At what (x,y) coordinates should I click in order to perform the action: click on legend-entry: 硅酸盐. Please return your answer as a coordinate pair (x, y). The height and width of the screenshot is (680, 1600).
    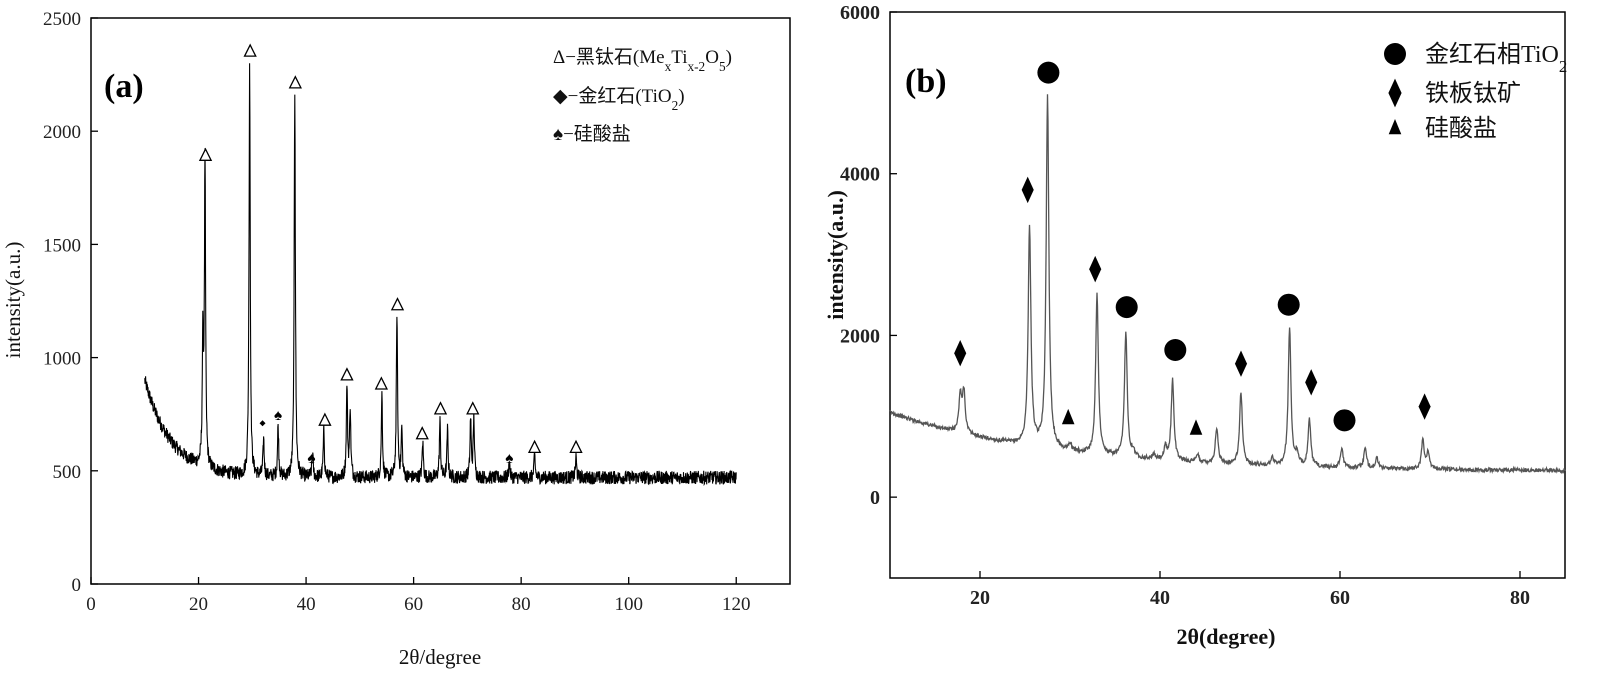
    Looking at the image, I should click on (1461, 128).